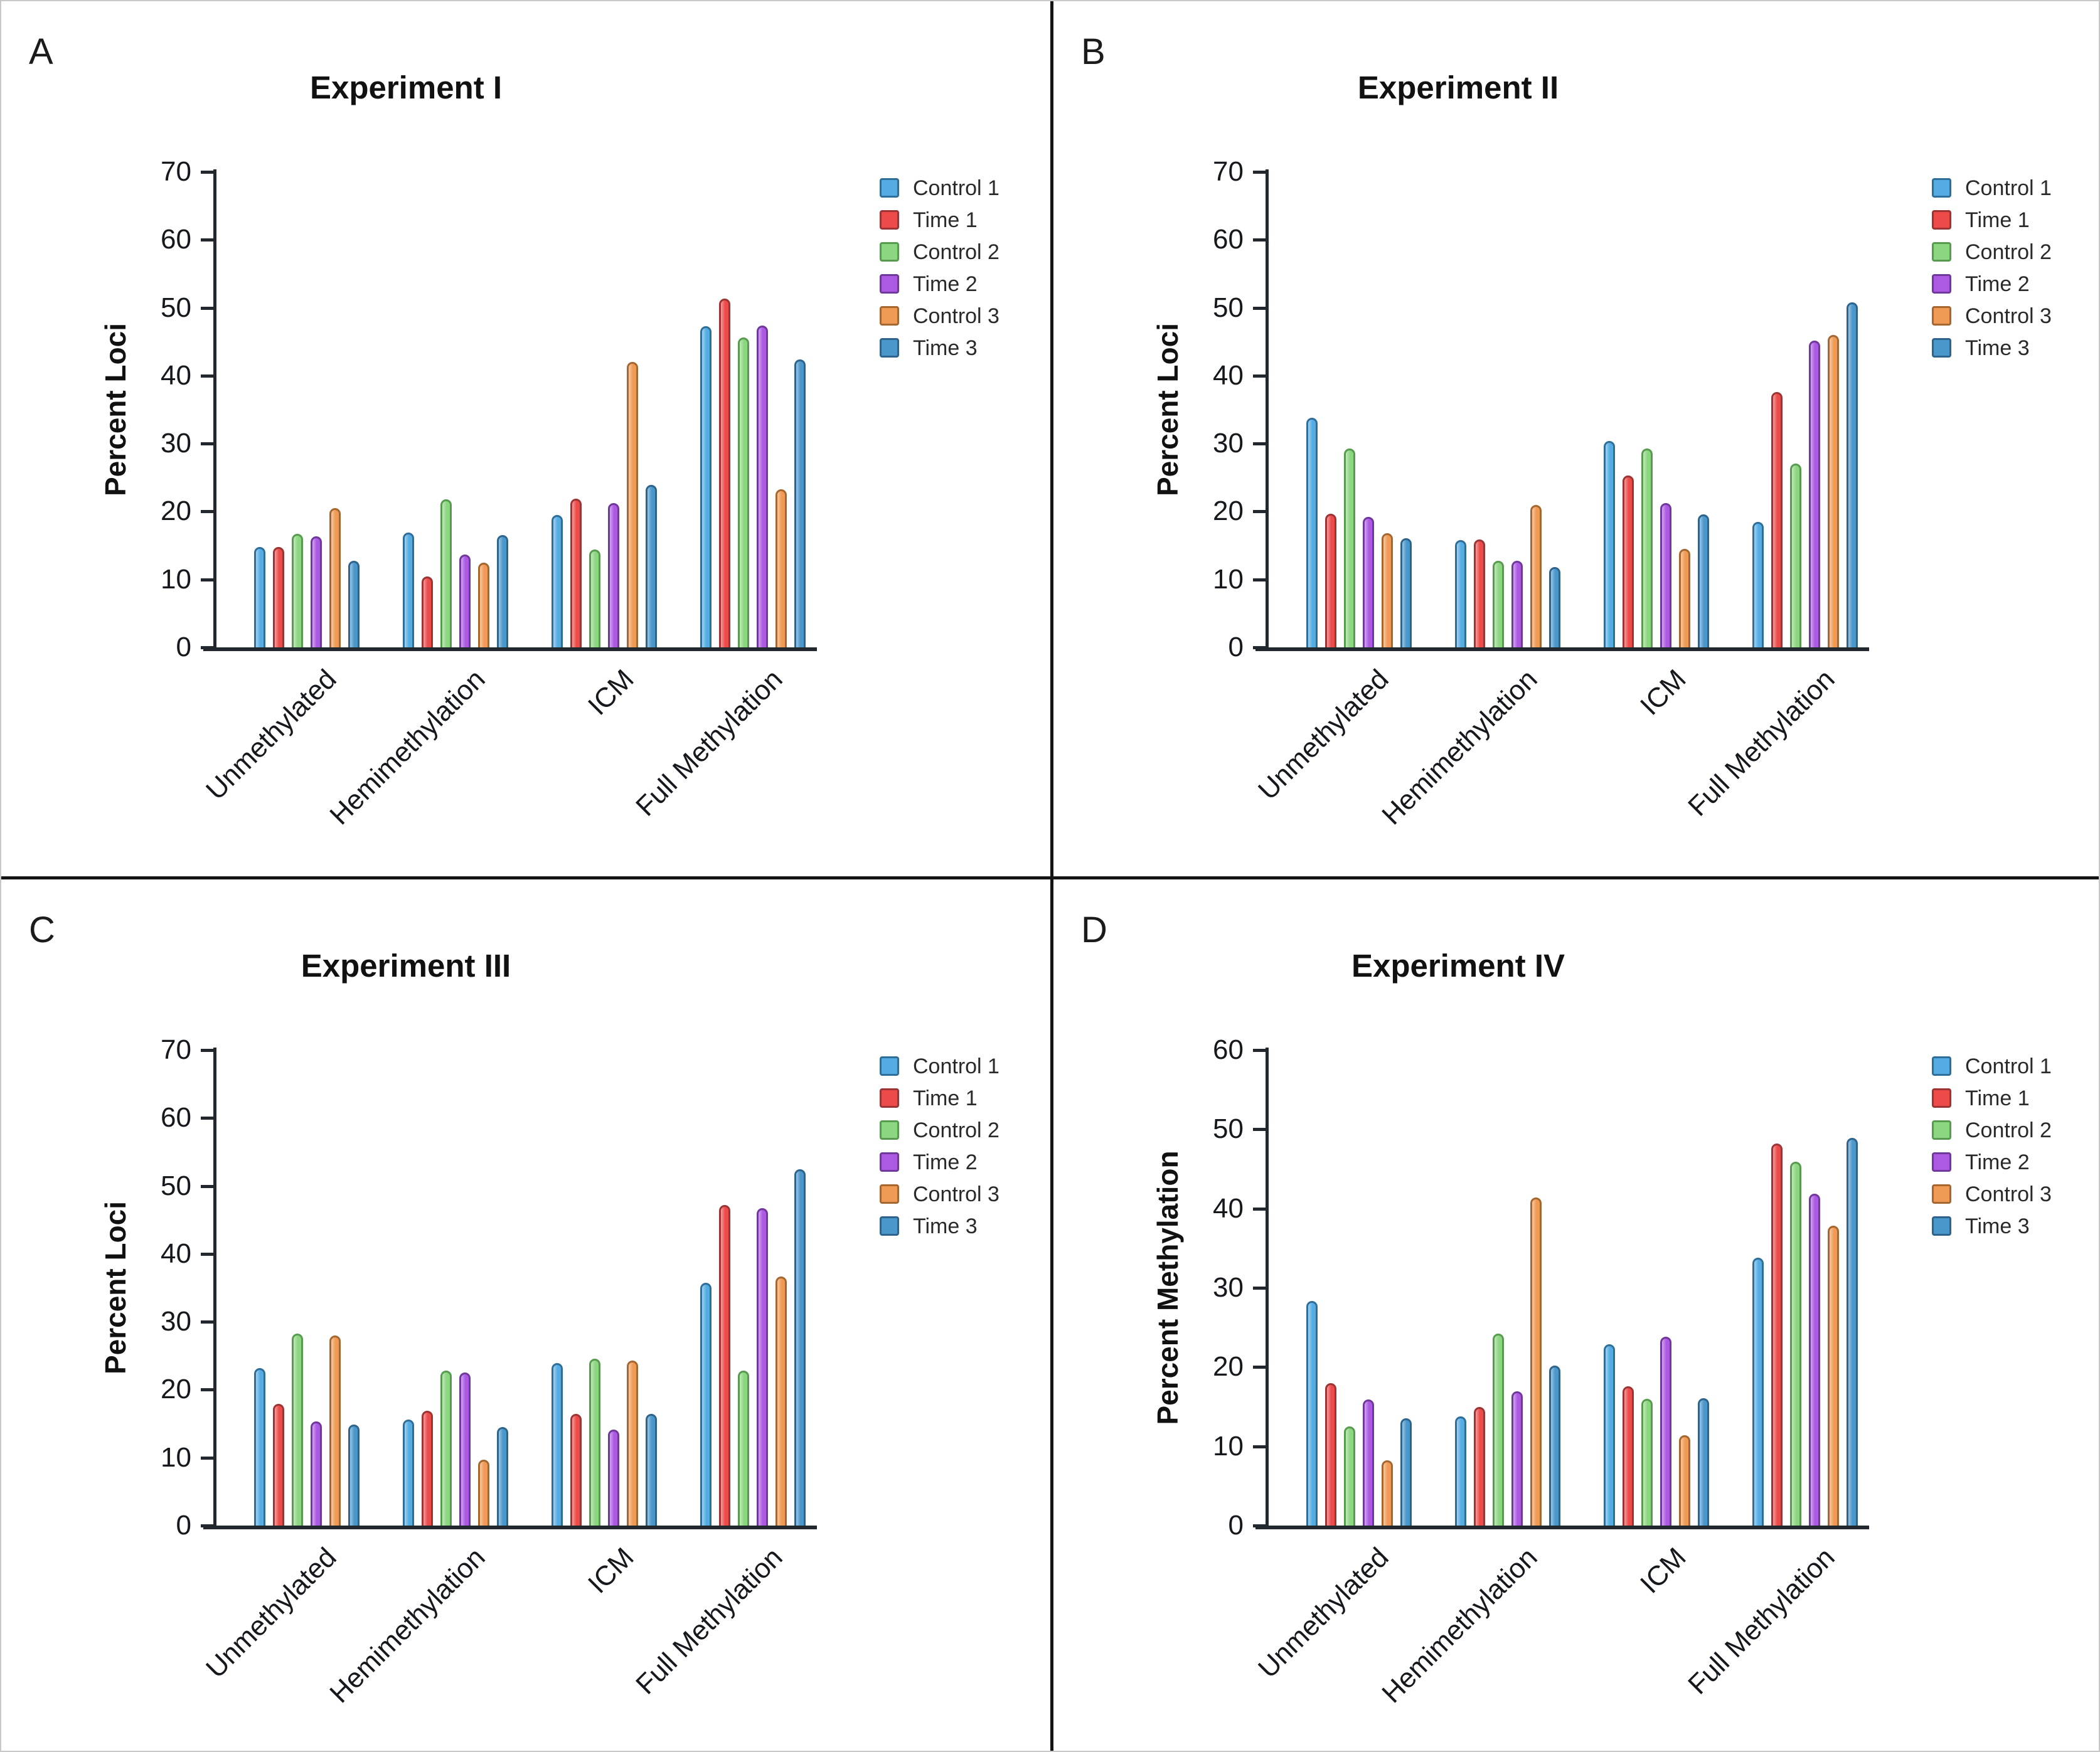 This screenshot has height=1752, width=2100. Describe the element at coordinates (427, 611) in the screenshot. I see `bar-time1-hemimethylation` at that location.